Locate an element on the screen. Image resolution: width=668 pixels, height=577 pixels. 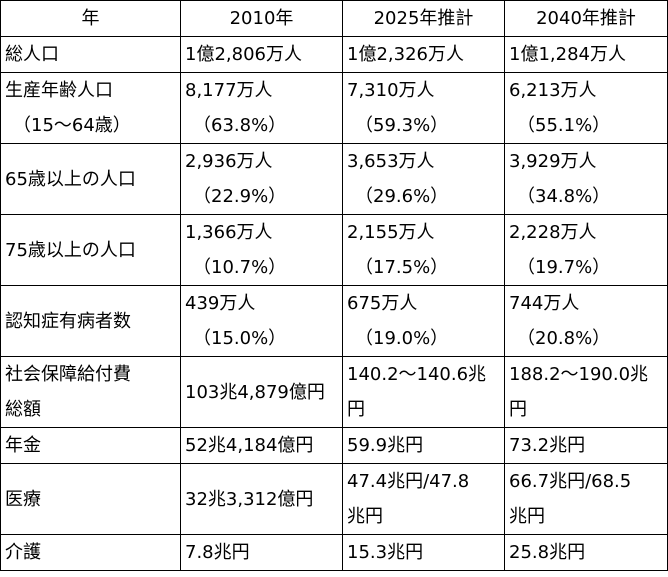
row-label: 認知症有病者数 is located at coordinates (90, 321).